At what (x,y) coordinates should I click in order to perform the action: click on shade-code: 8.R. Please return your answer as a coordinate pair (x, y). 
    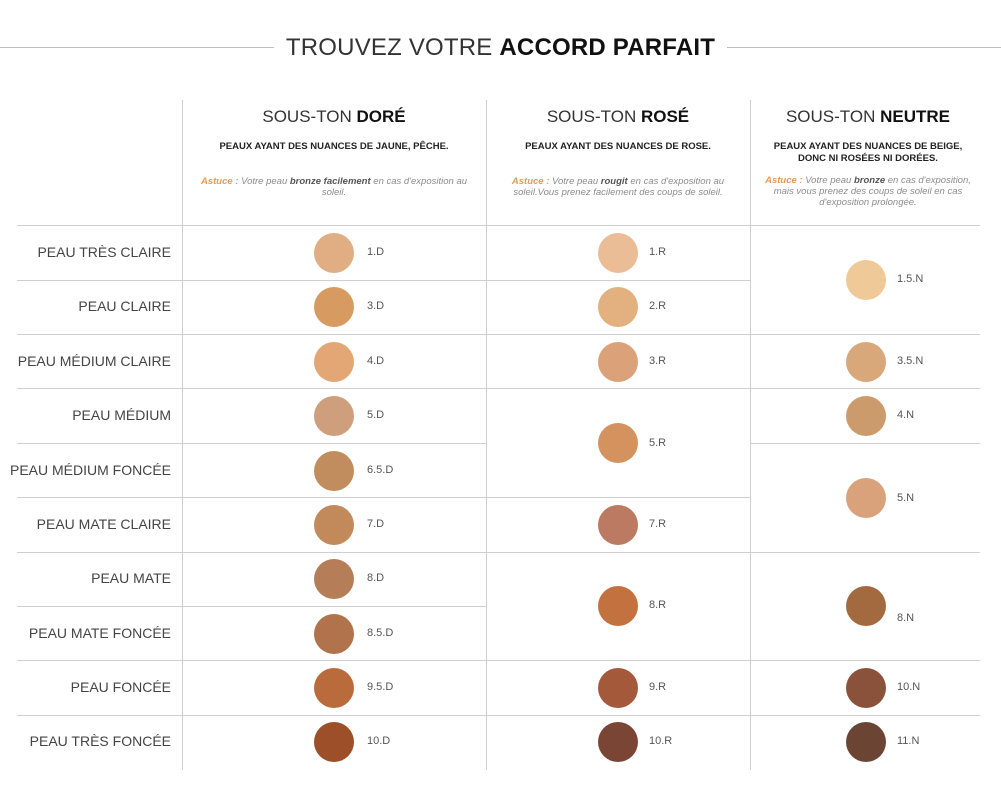
    Looking at the image, I should click on (658, 605).